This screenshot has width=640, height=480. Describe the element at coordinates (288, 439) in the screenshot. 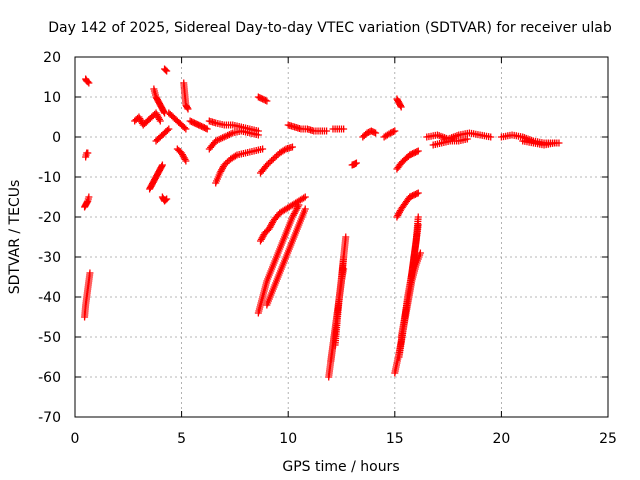

I see `x-tick-label: 10` at that location.